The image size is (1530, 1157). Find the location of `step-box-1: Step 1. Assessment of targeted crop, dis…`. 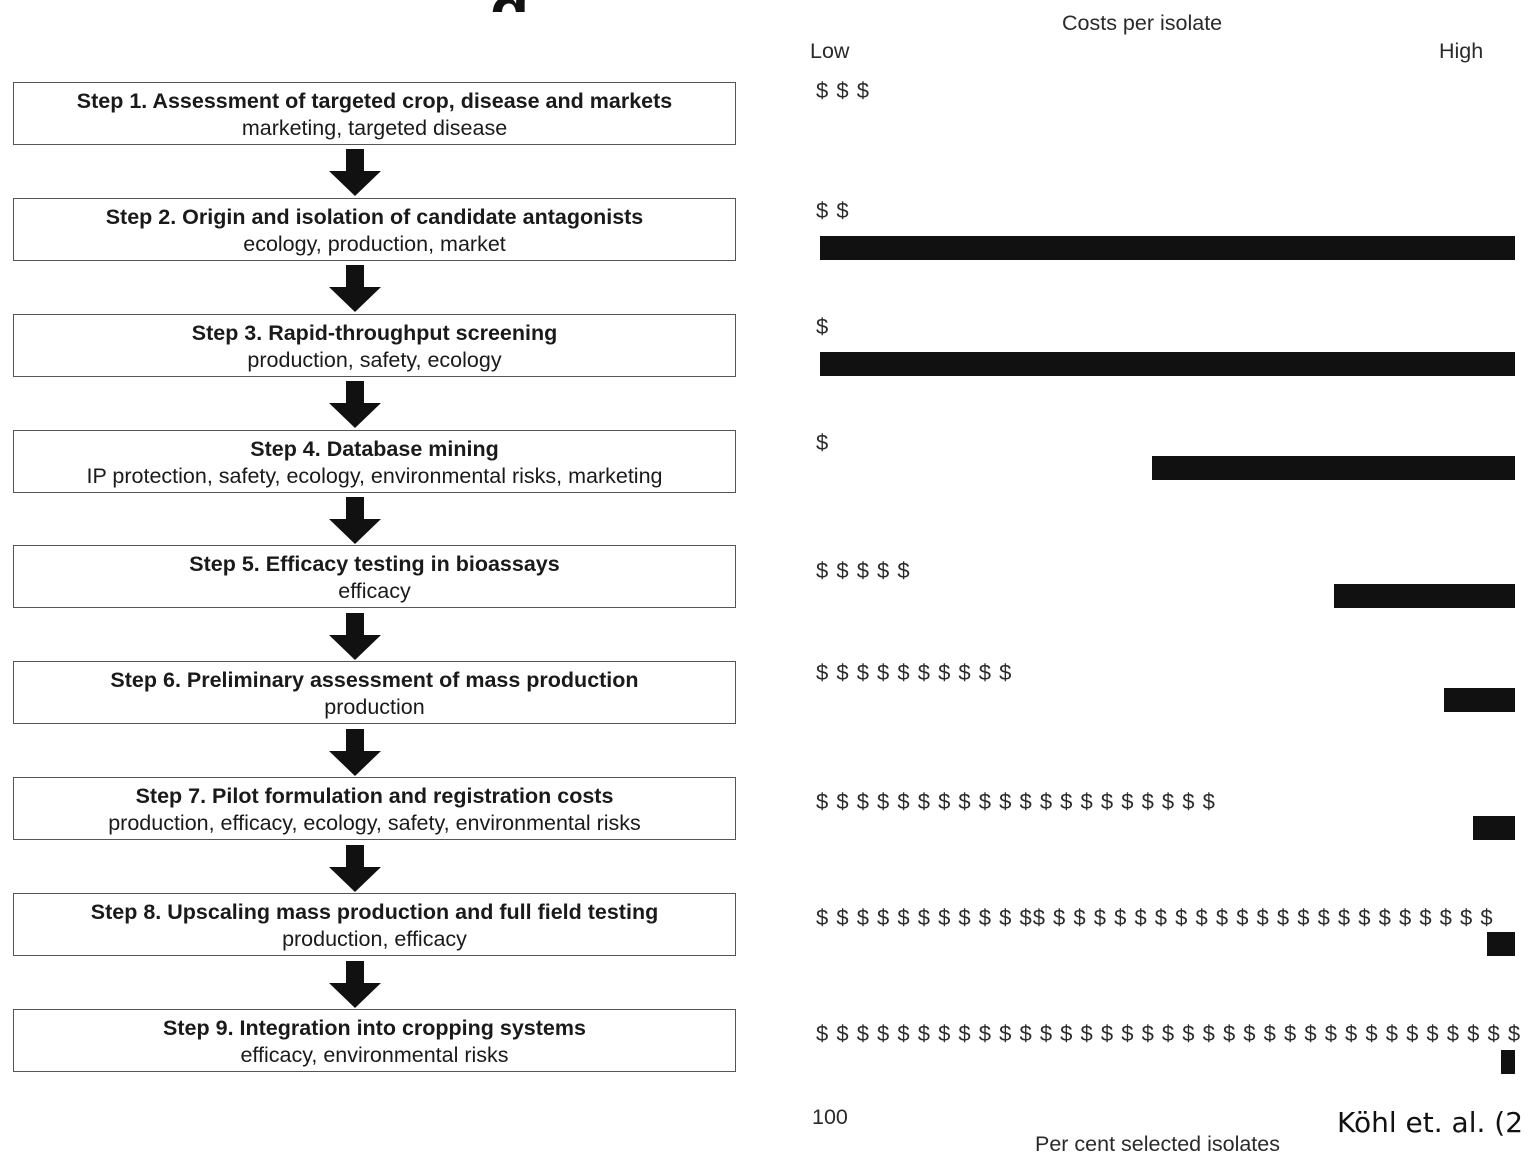

step-box-1: Step 1. Assessment of targeted crop, dis… is located at coordinates (374, 113).